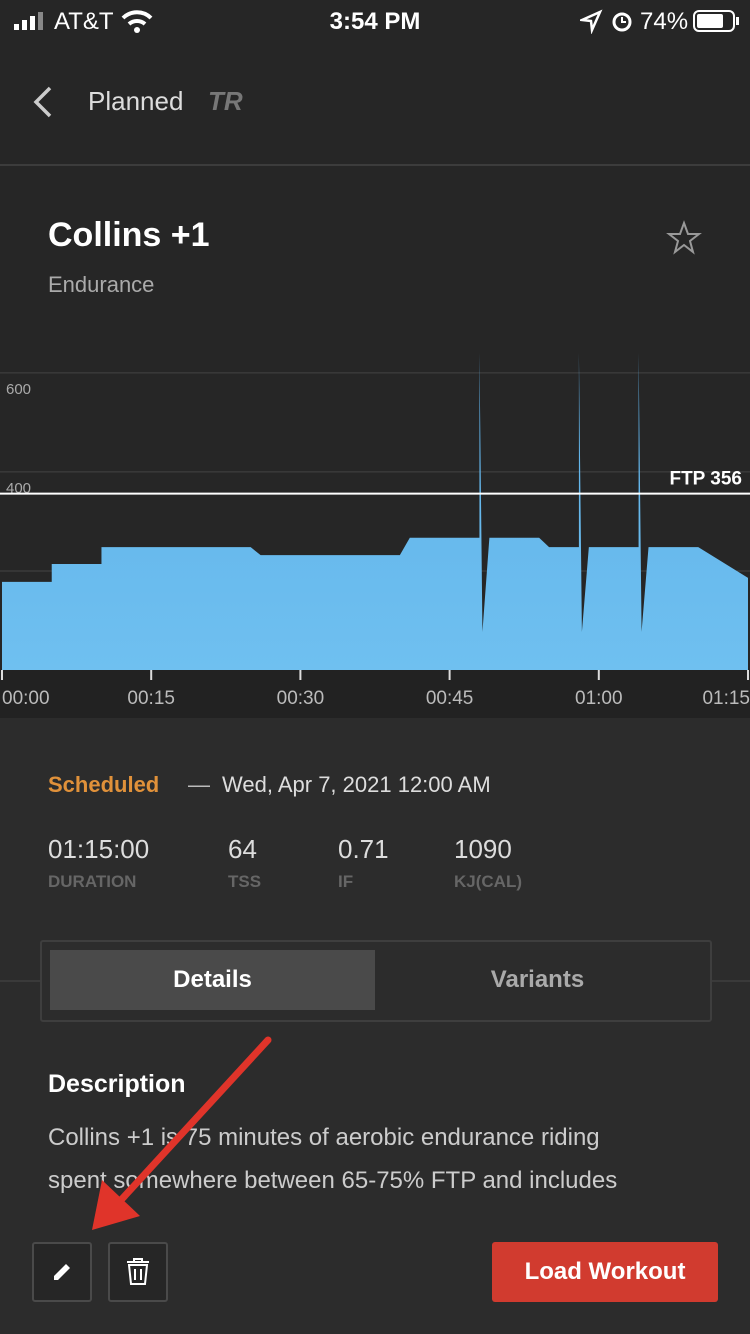 The height and width of the screenshot is (1334, 750). Describe the element at coordinates (483, 849) in the screenshot. I see `stat-value: 1090` at that location.